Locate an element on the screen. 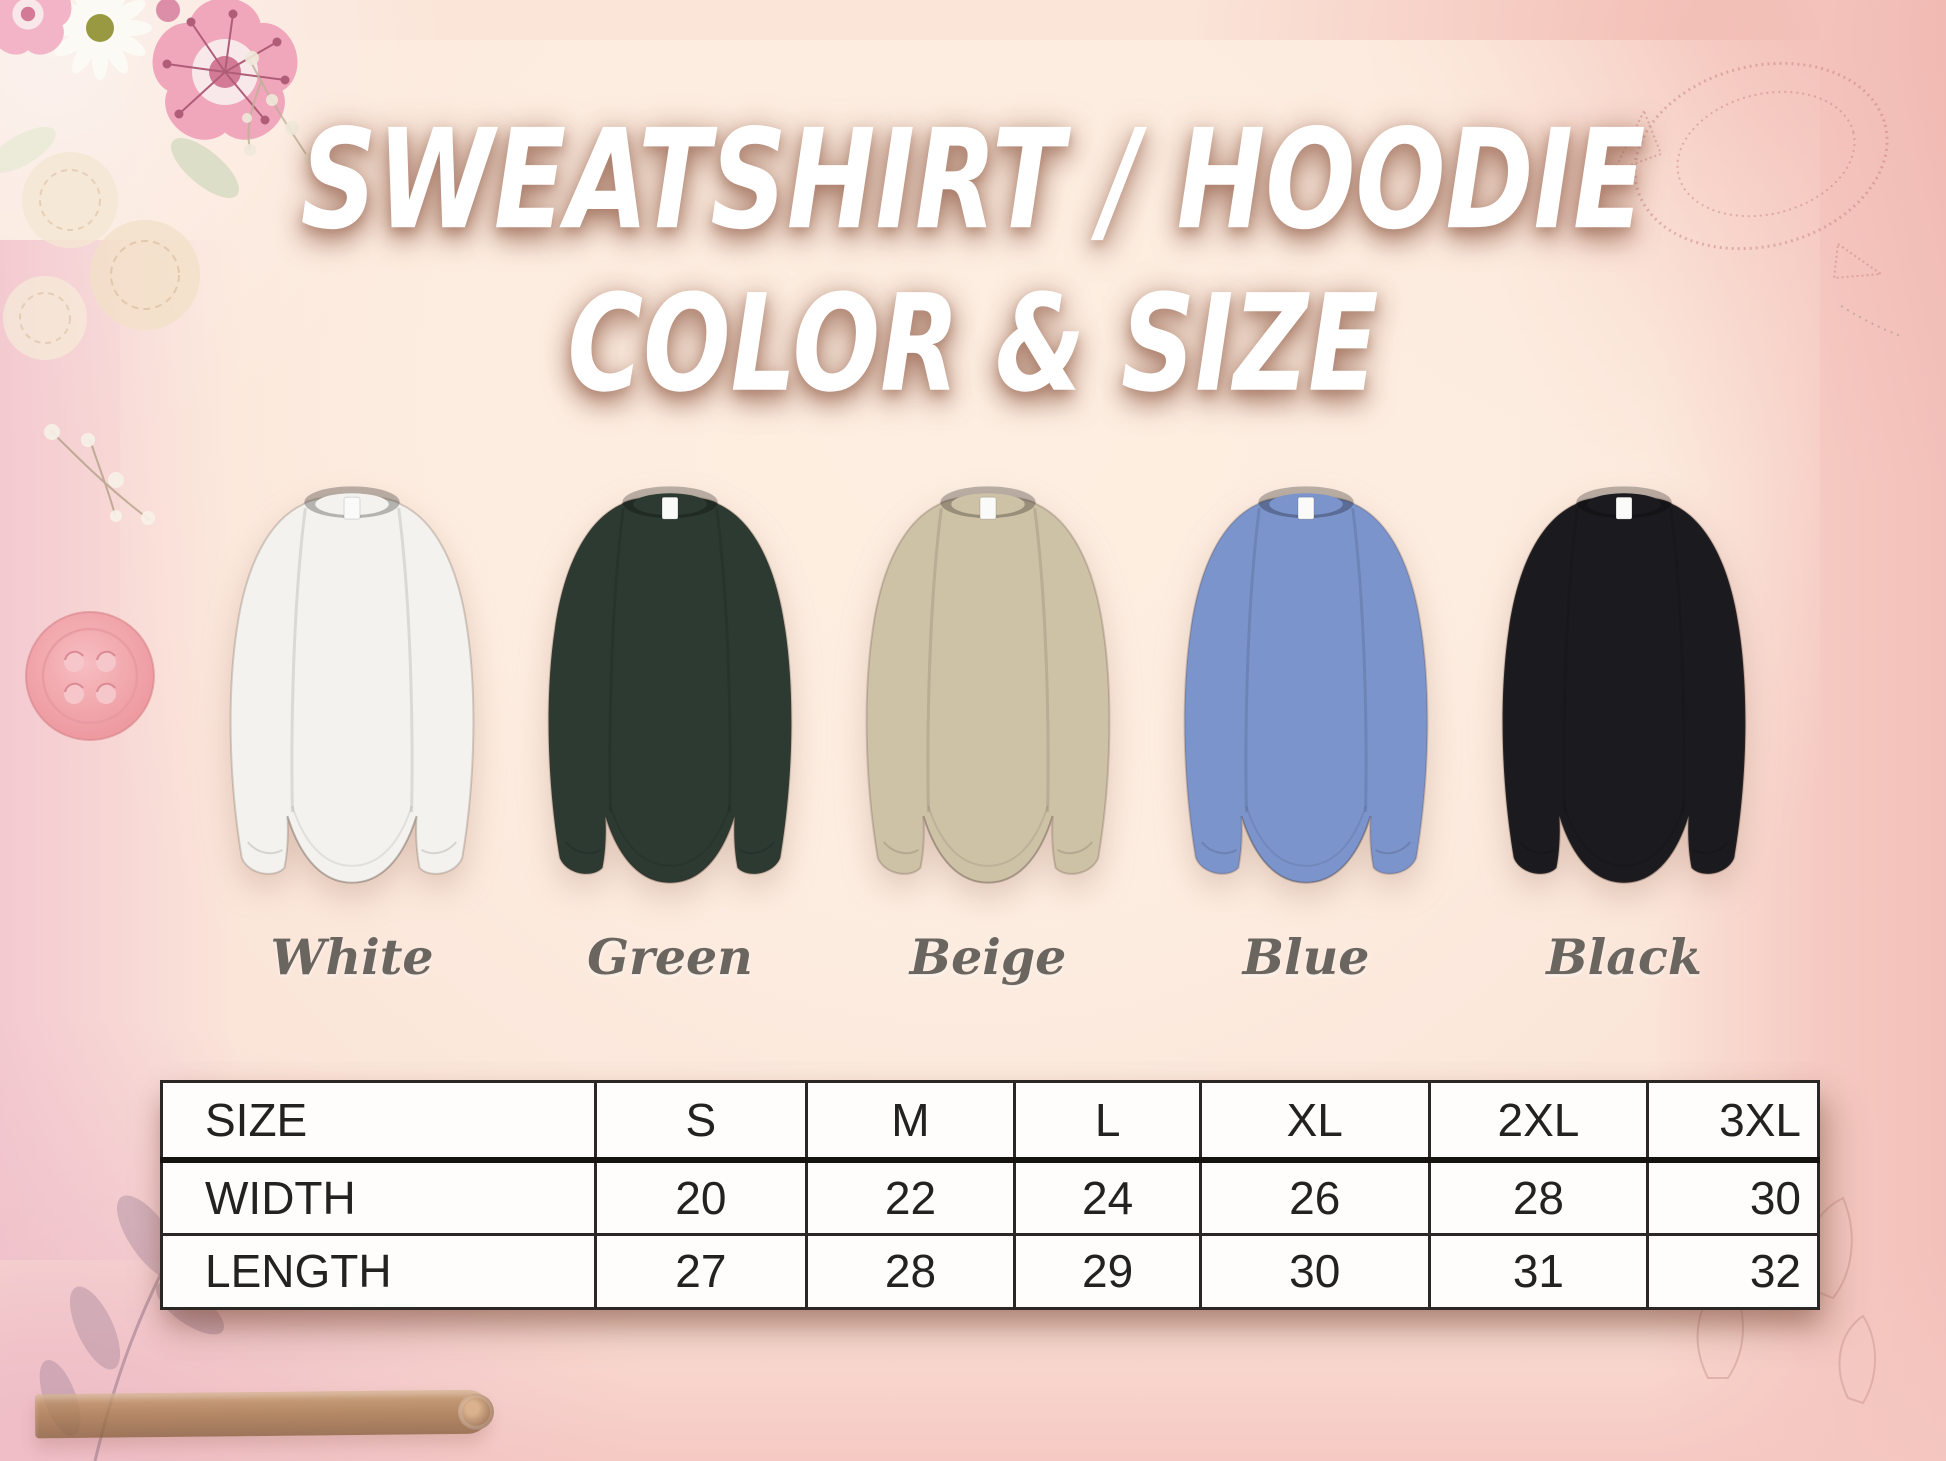 The width and height of the screenshot is (1946, 1461). size-table-header-m: M is located at coordinates (909, 1120).